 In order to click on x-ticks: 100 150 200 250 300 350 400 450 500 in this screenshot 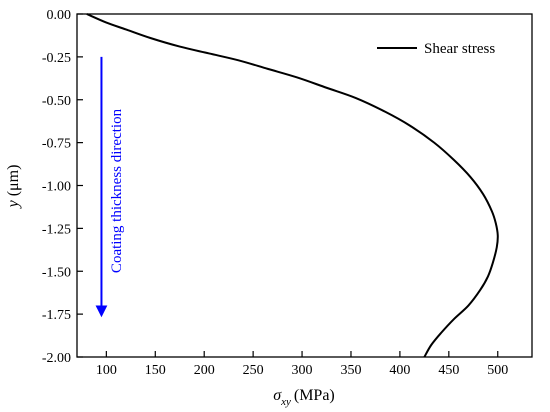, I will do `click(302, 364)`.